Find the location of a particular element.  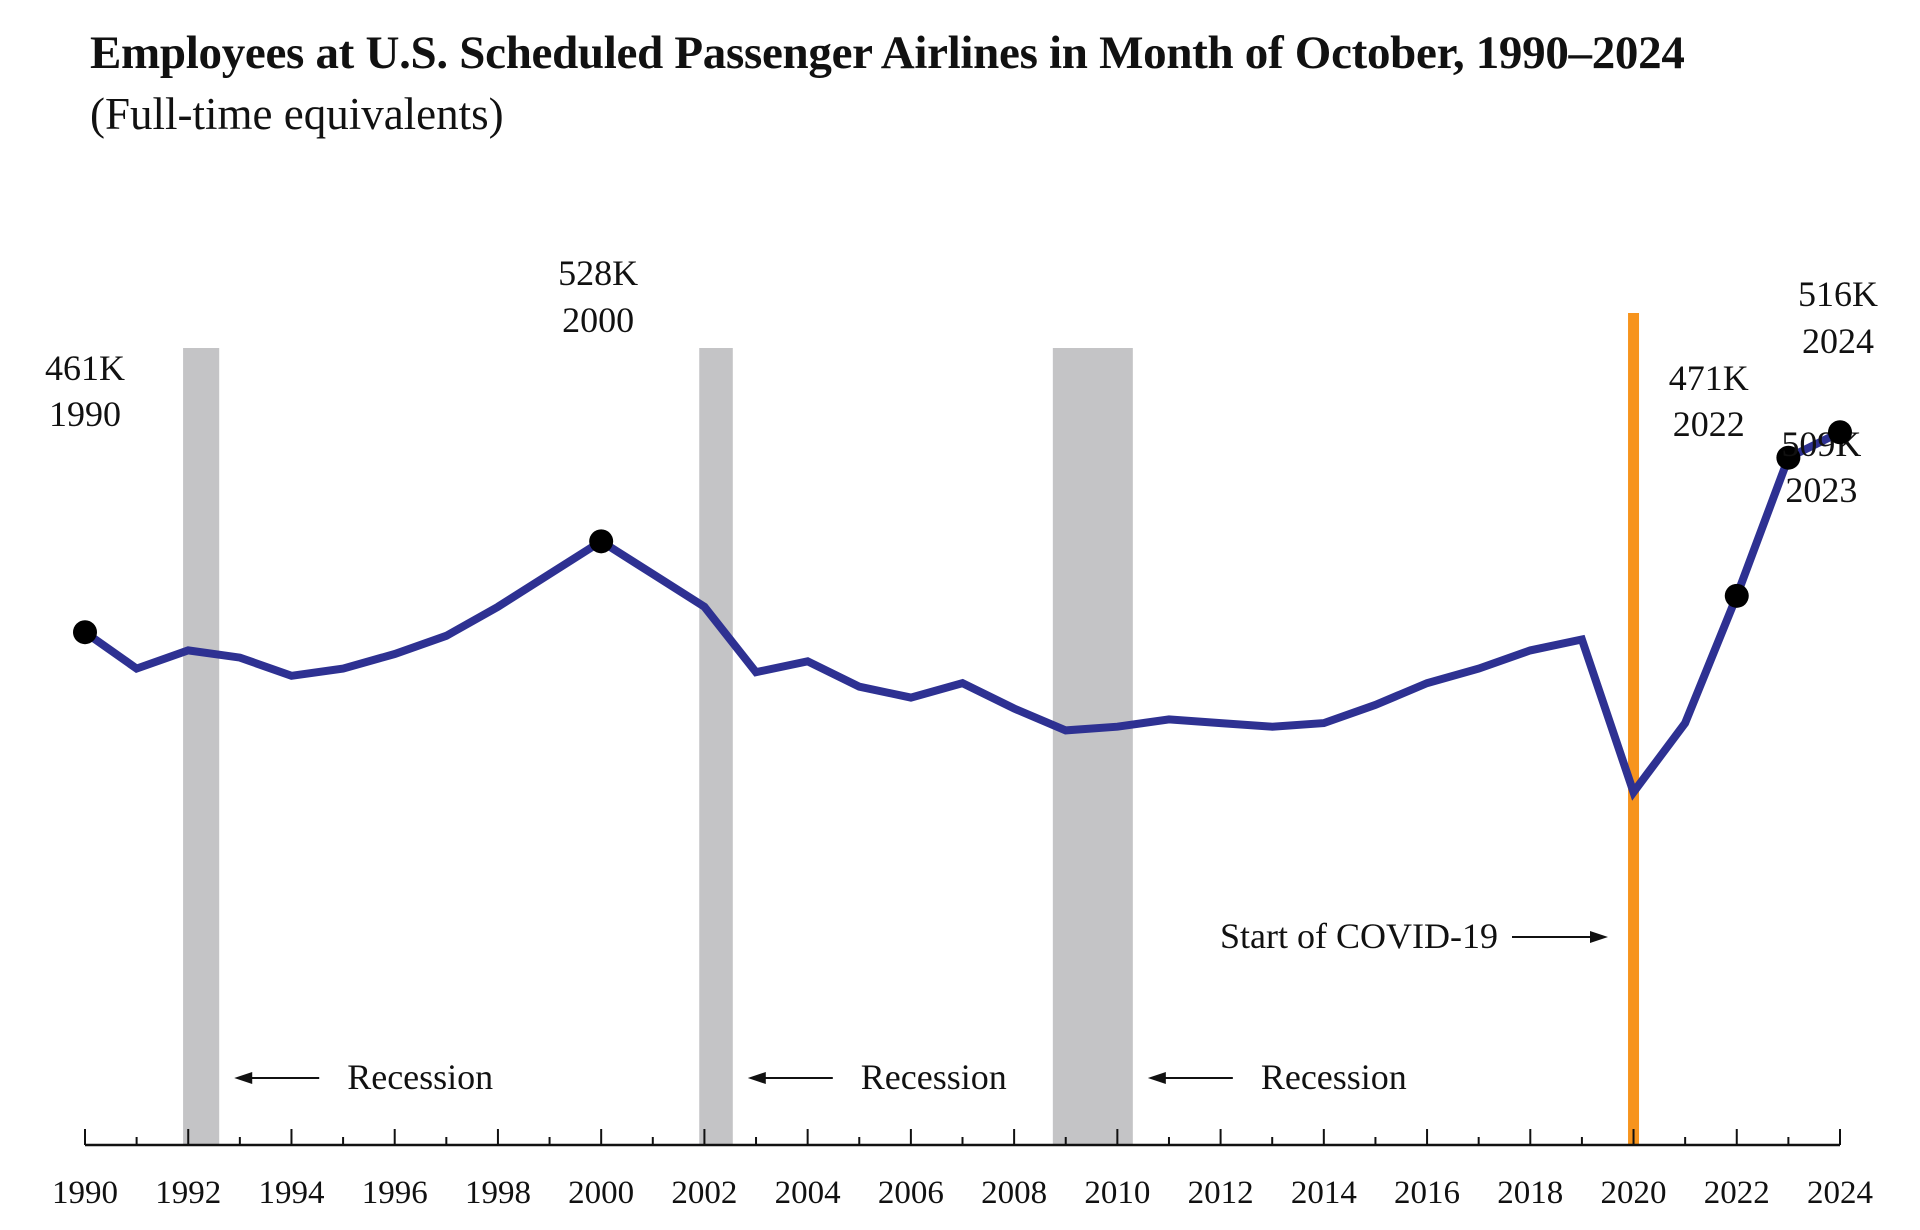

point-year-label-2000: 2000 is located at coordinates (598, 320).